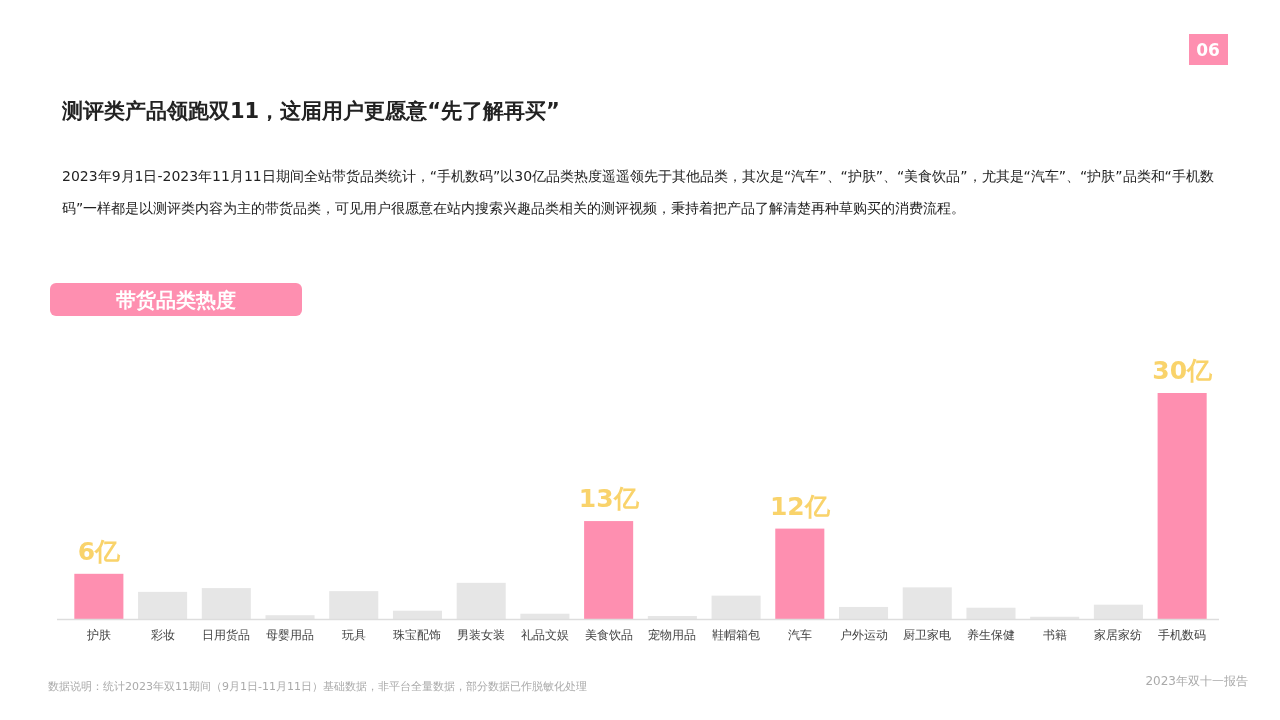  I want to click on x-tick-label: 玩具, so click(353, 635).